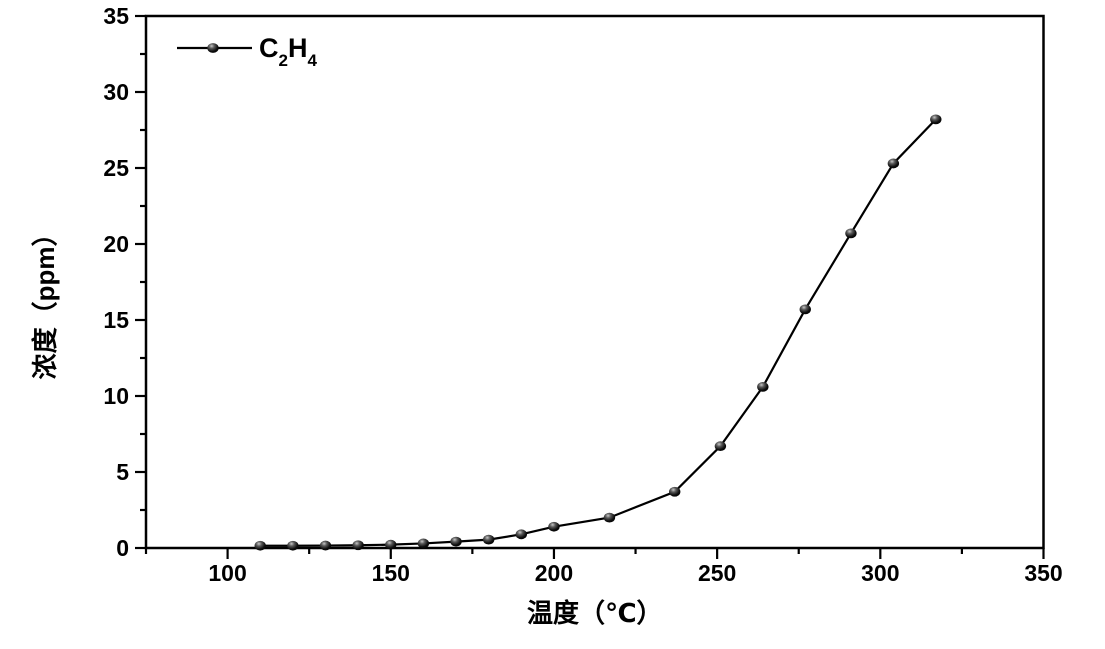 This screenshot has width=1105, height=649. I want to click on x-axis-tick-label: 100, so click(227, 573).